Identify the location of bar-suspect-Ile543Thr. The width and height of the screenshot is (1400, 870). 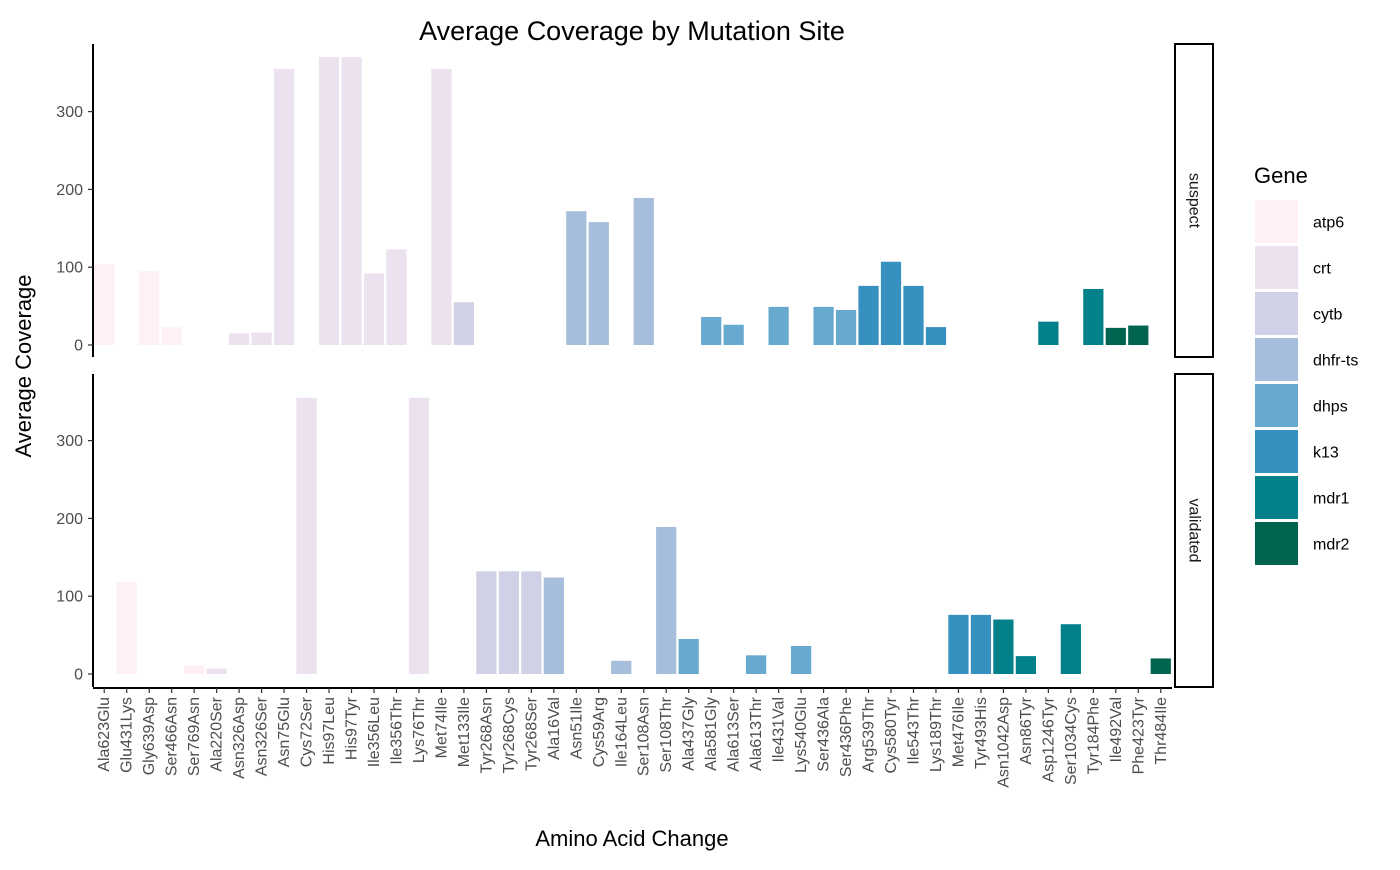
(913, 315).